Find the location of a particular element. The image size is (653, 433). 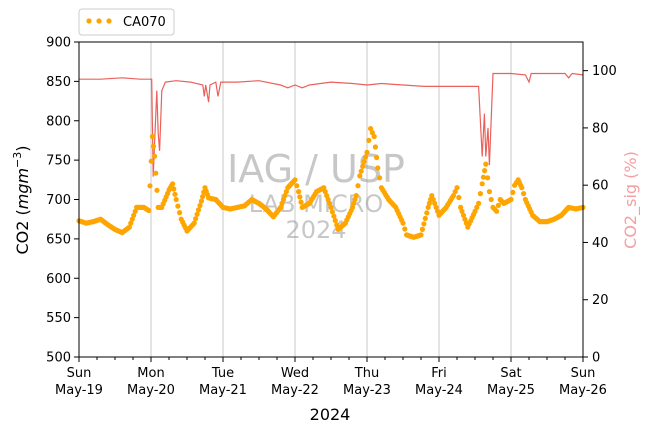

left-y-tick-label: 600 is located at coordinates (58, 279).